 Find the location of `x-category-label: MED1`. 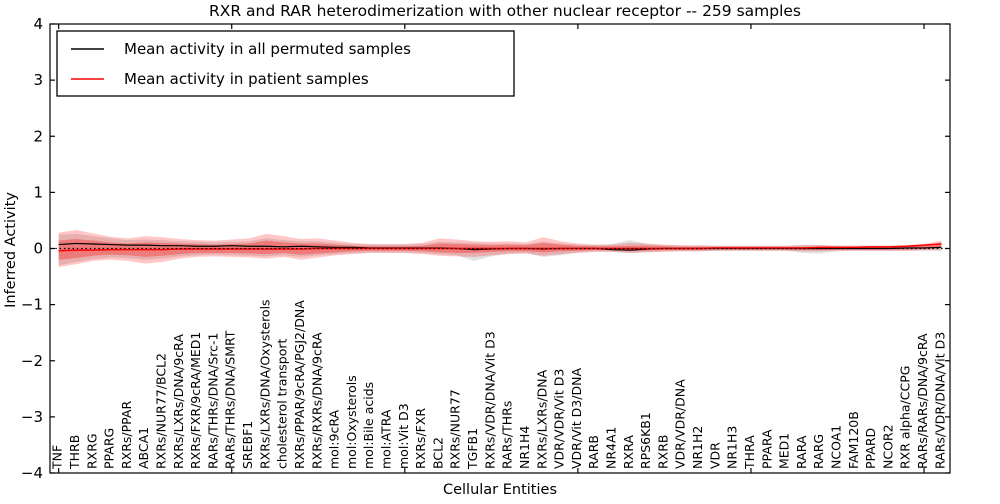

x-category-label: MED1 is located at coordinates (784, 451).